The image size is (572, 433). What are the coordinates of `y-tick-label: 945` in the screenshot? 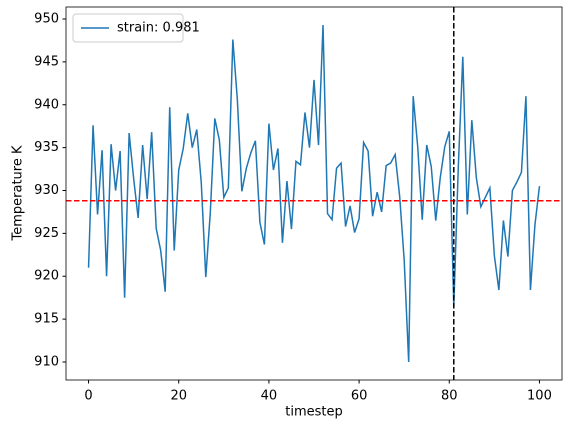 It's located at (46, 61).